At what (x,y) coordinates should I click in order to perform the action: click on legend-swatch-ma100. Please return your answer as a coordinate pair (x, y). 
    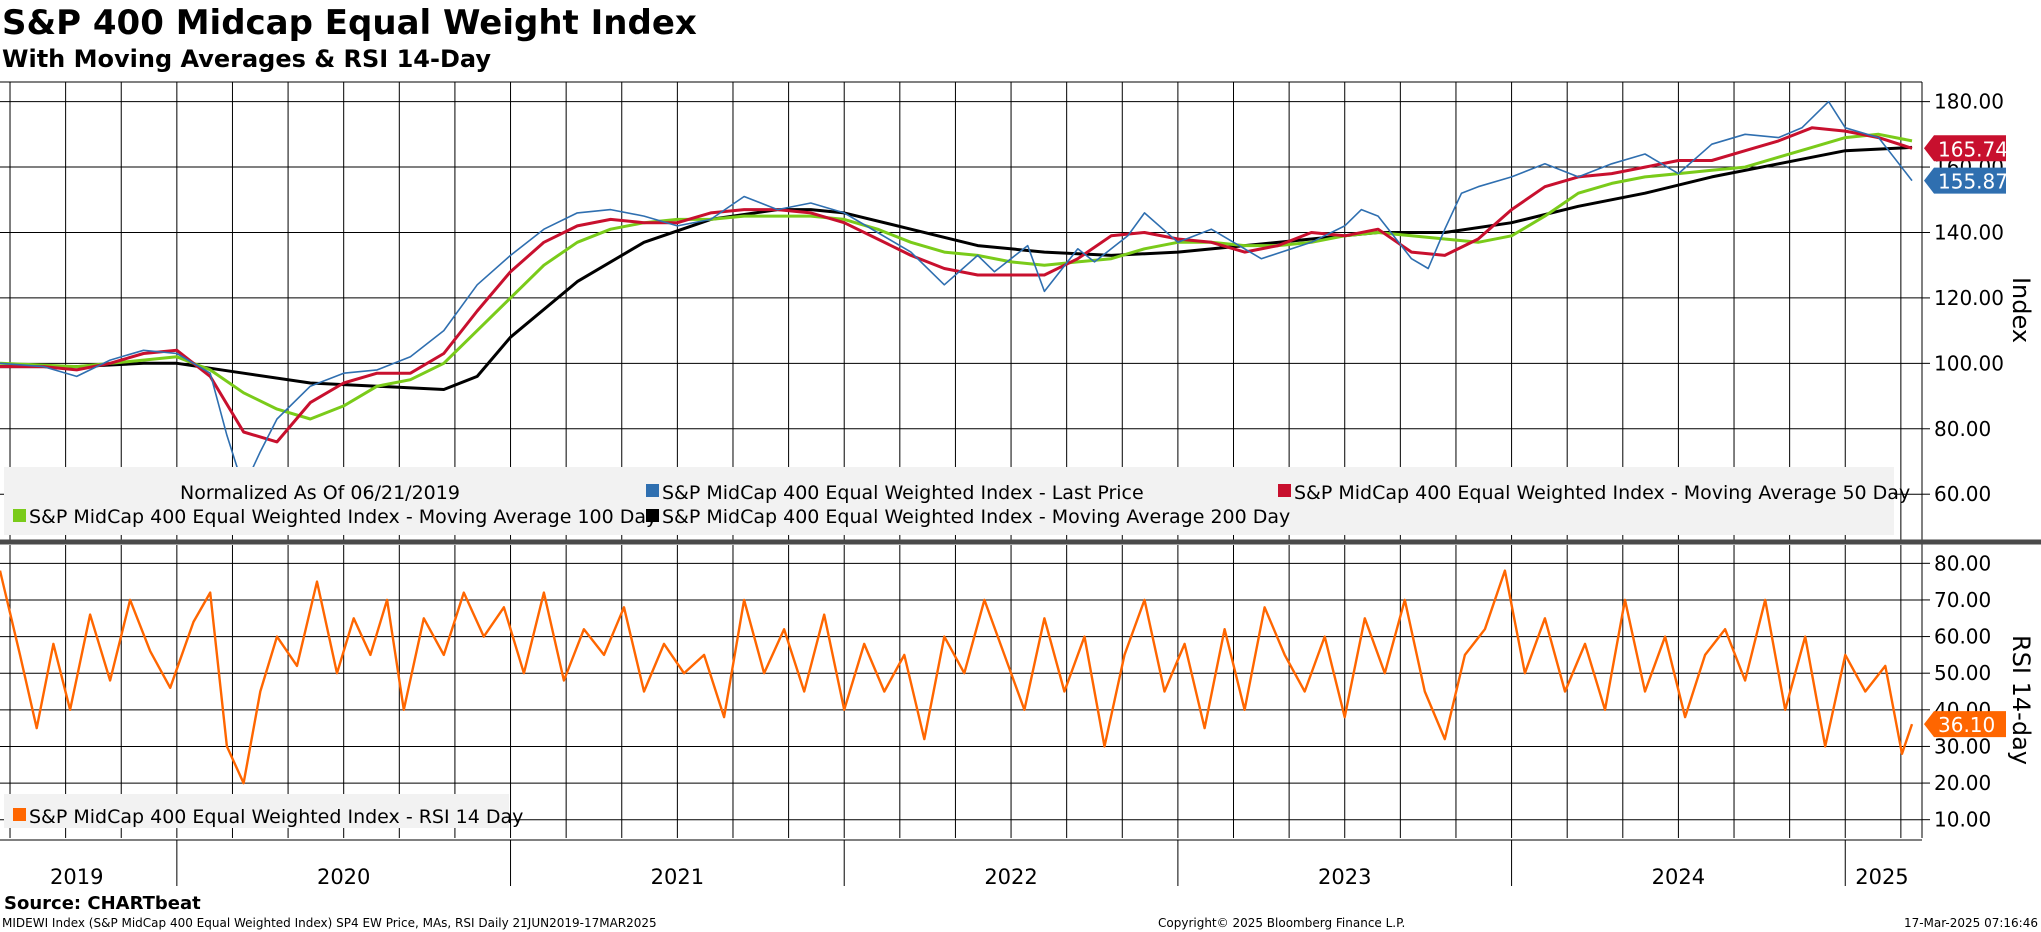
    Looking at the image, I should click on (19, 515).